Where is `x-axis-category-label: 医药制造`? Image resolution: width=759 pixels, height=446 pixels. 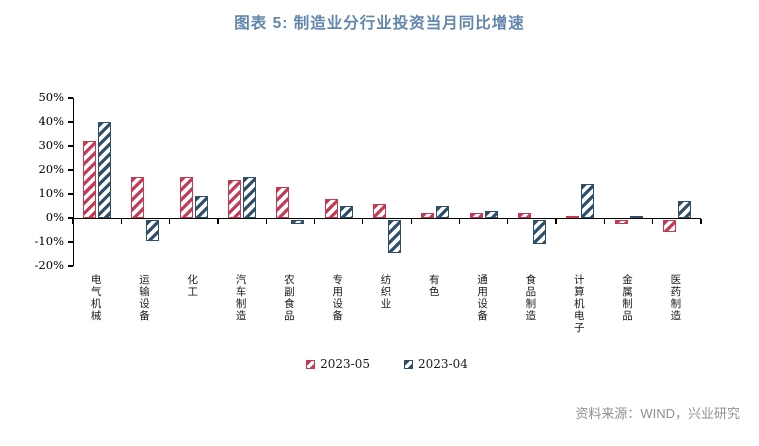 x-axis-category-label: 医药制造 is located at coordinates (675, 298).